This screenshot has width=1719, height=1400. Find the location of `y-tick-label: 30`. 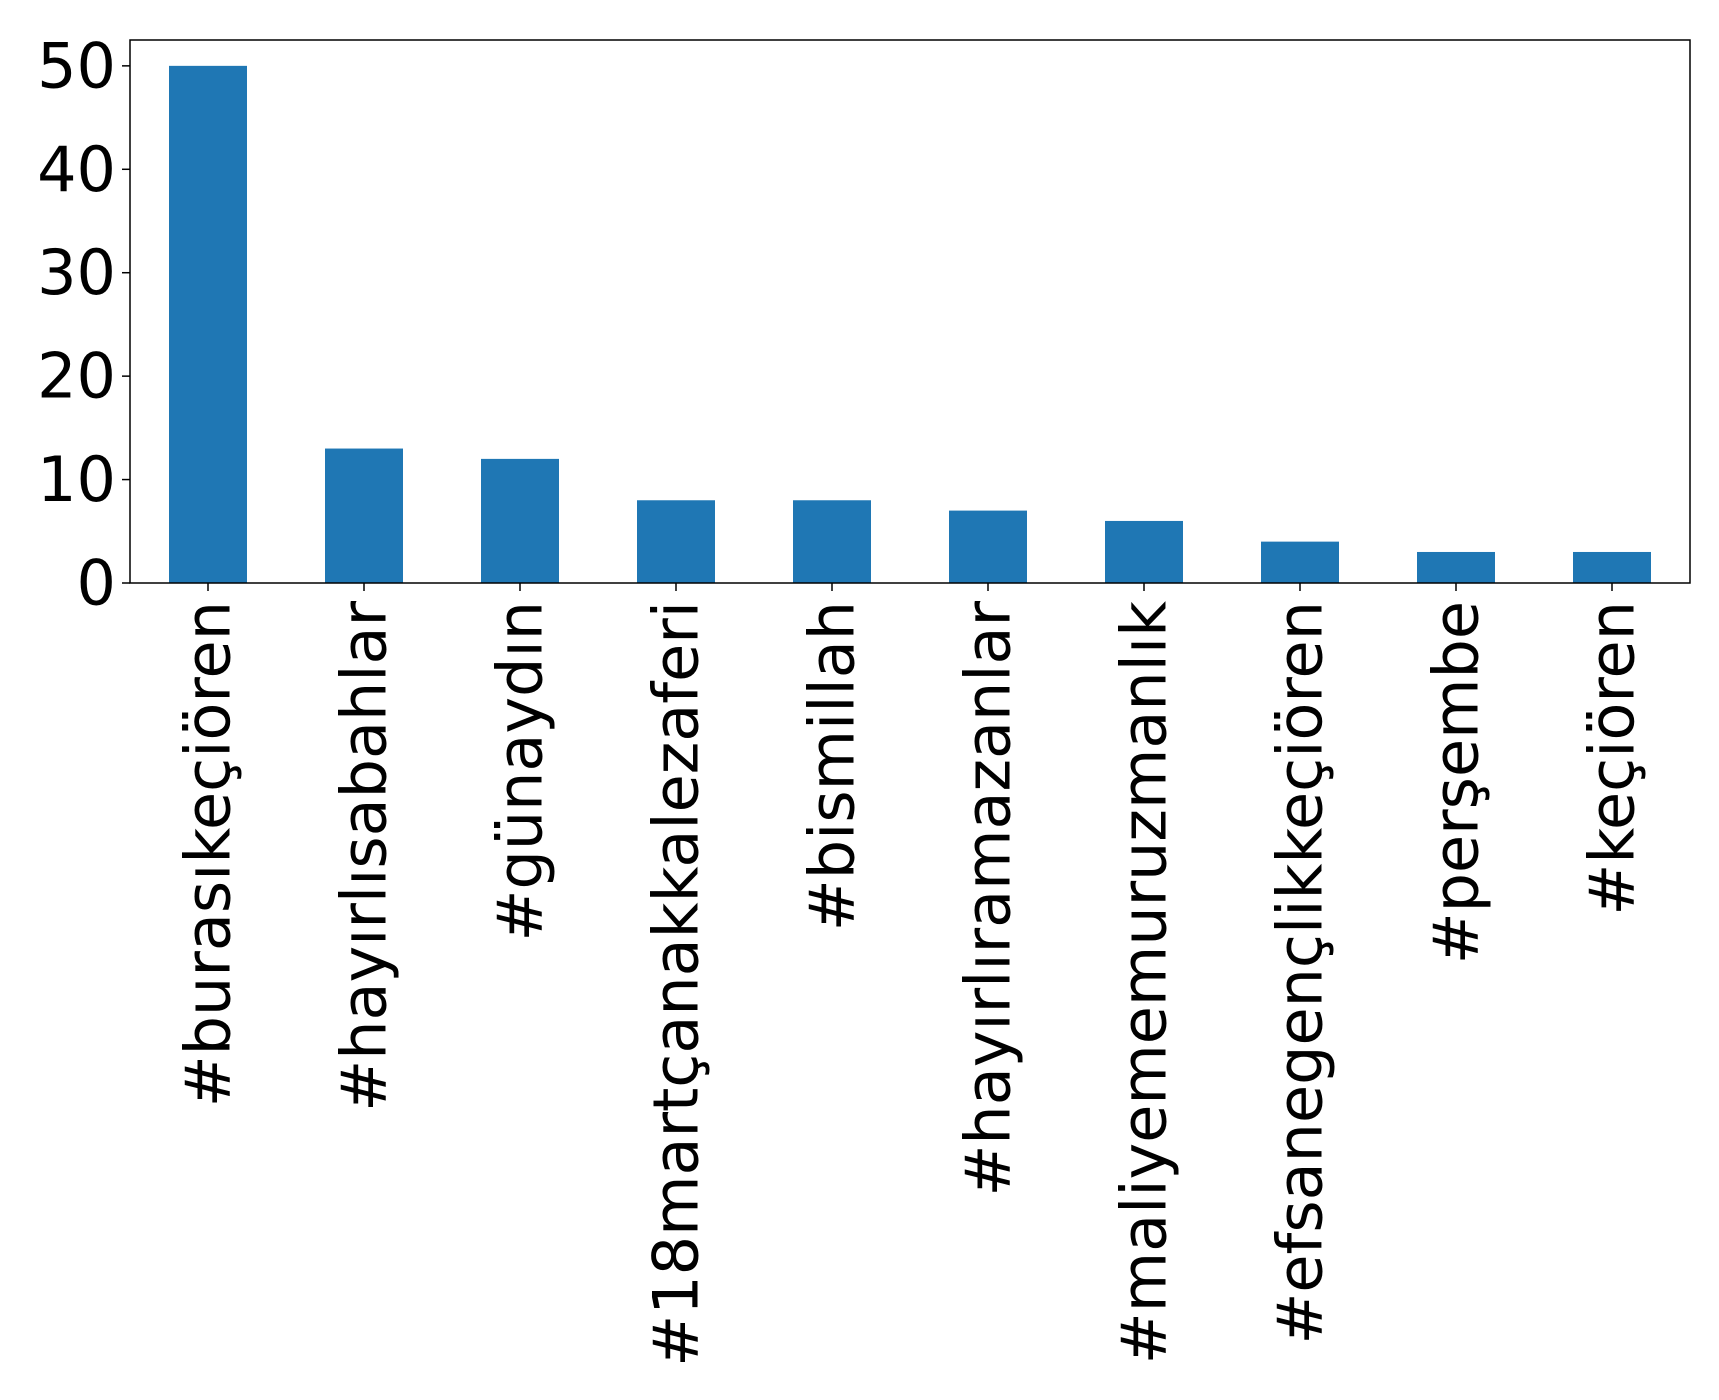

y-tick-label: 30 is located at coordinates (76, 272).